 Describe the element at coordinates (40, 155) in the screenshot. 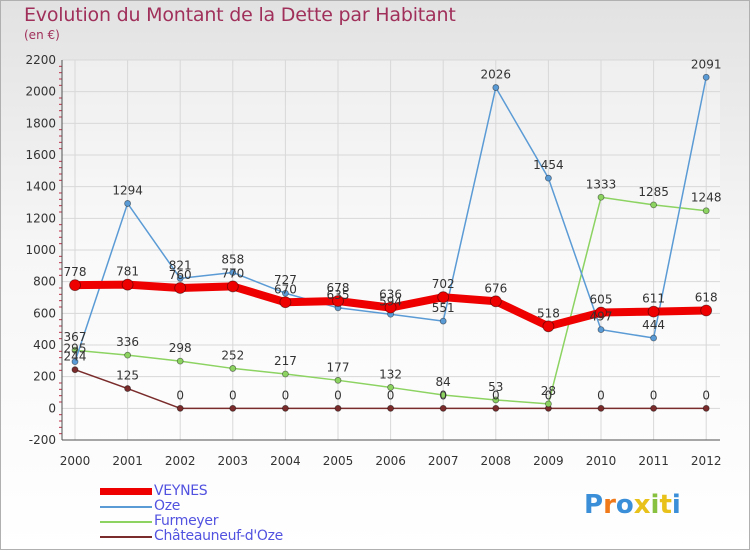

I see `y-tick-label: 1600` at that location.